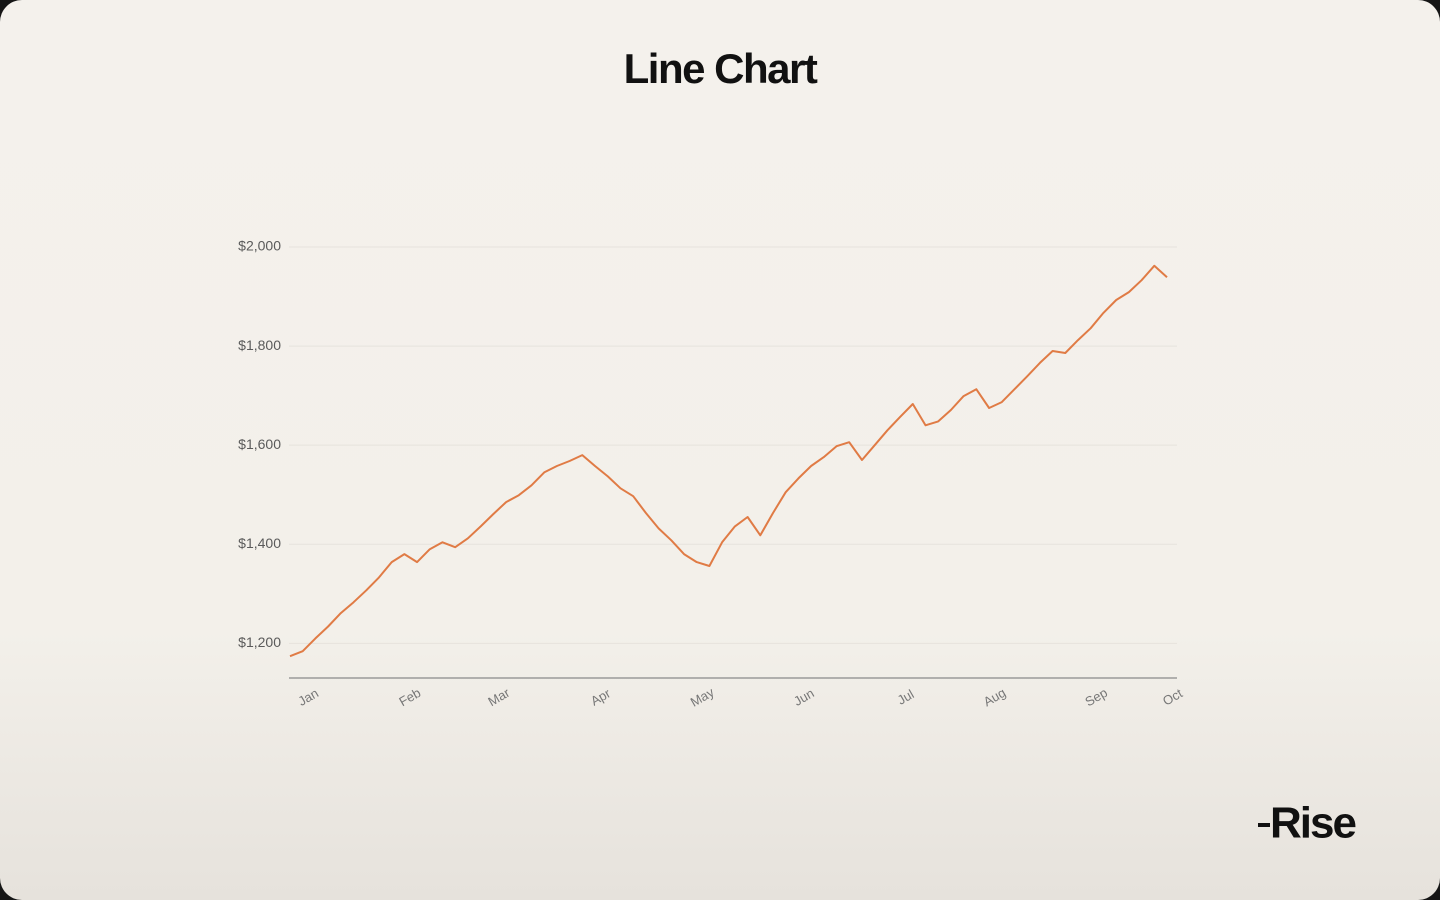 The width and height of the screenshot is (1440, 900). I want to click on chart-title: Line Chart, so click(721, 68).